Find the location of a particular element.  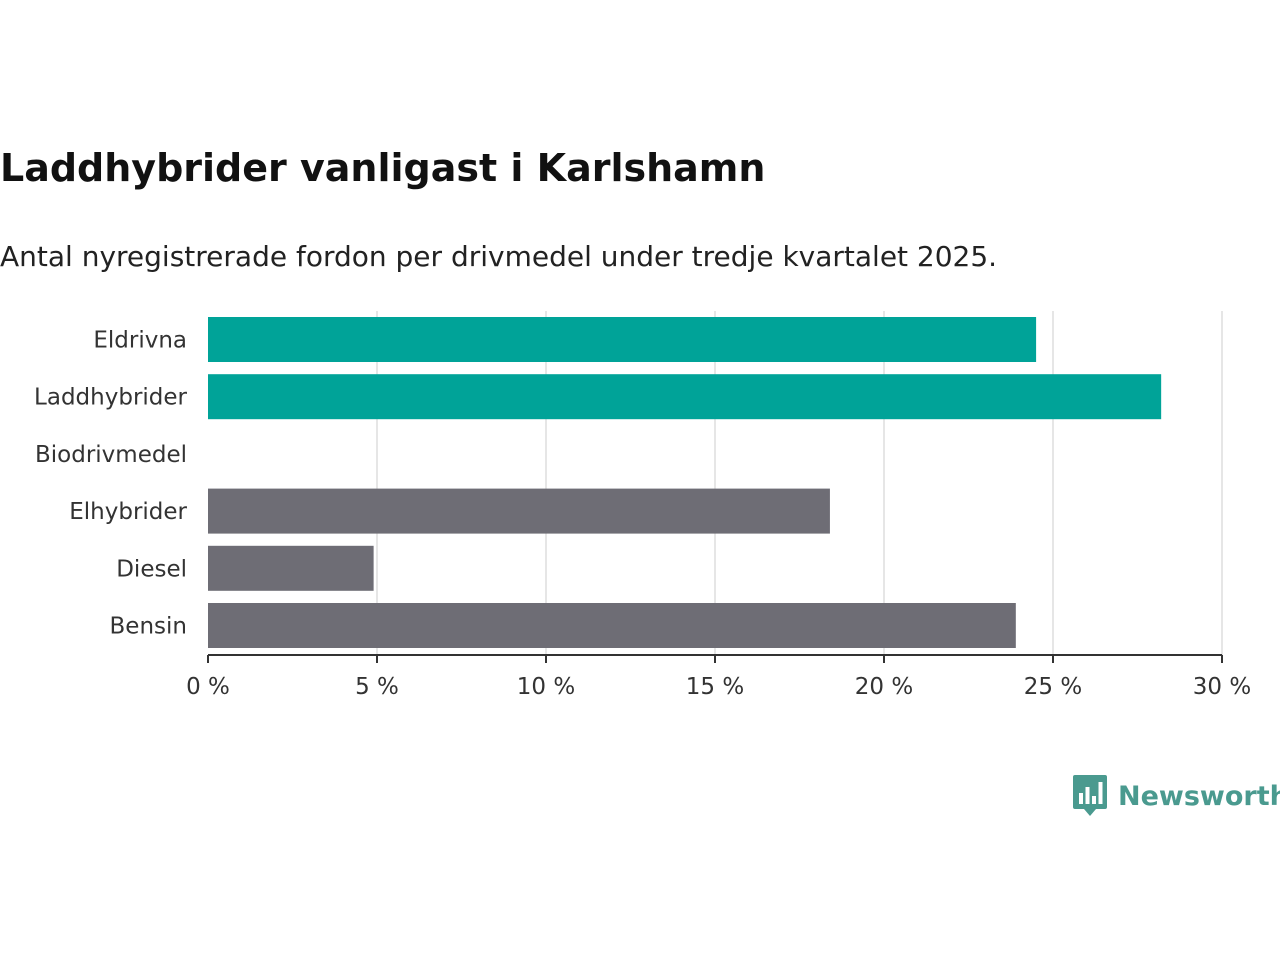

bar-laddhybrider is located at coordinates (685, 397).